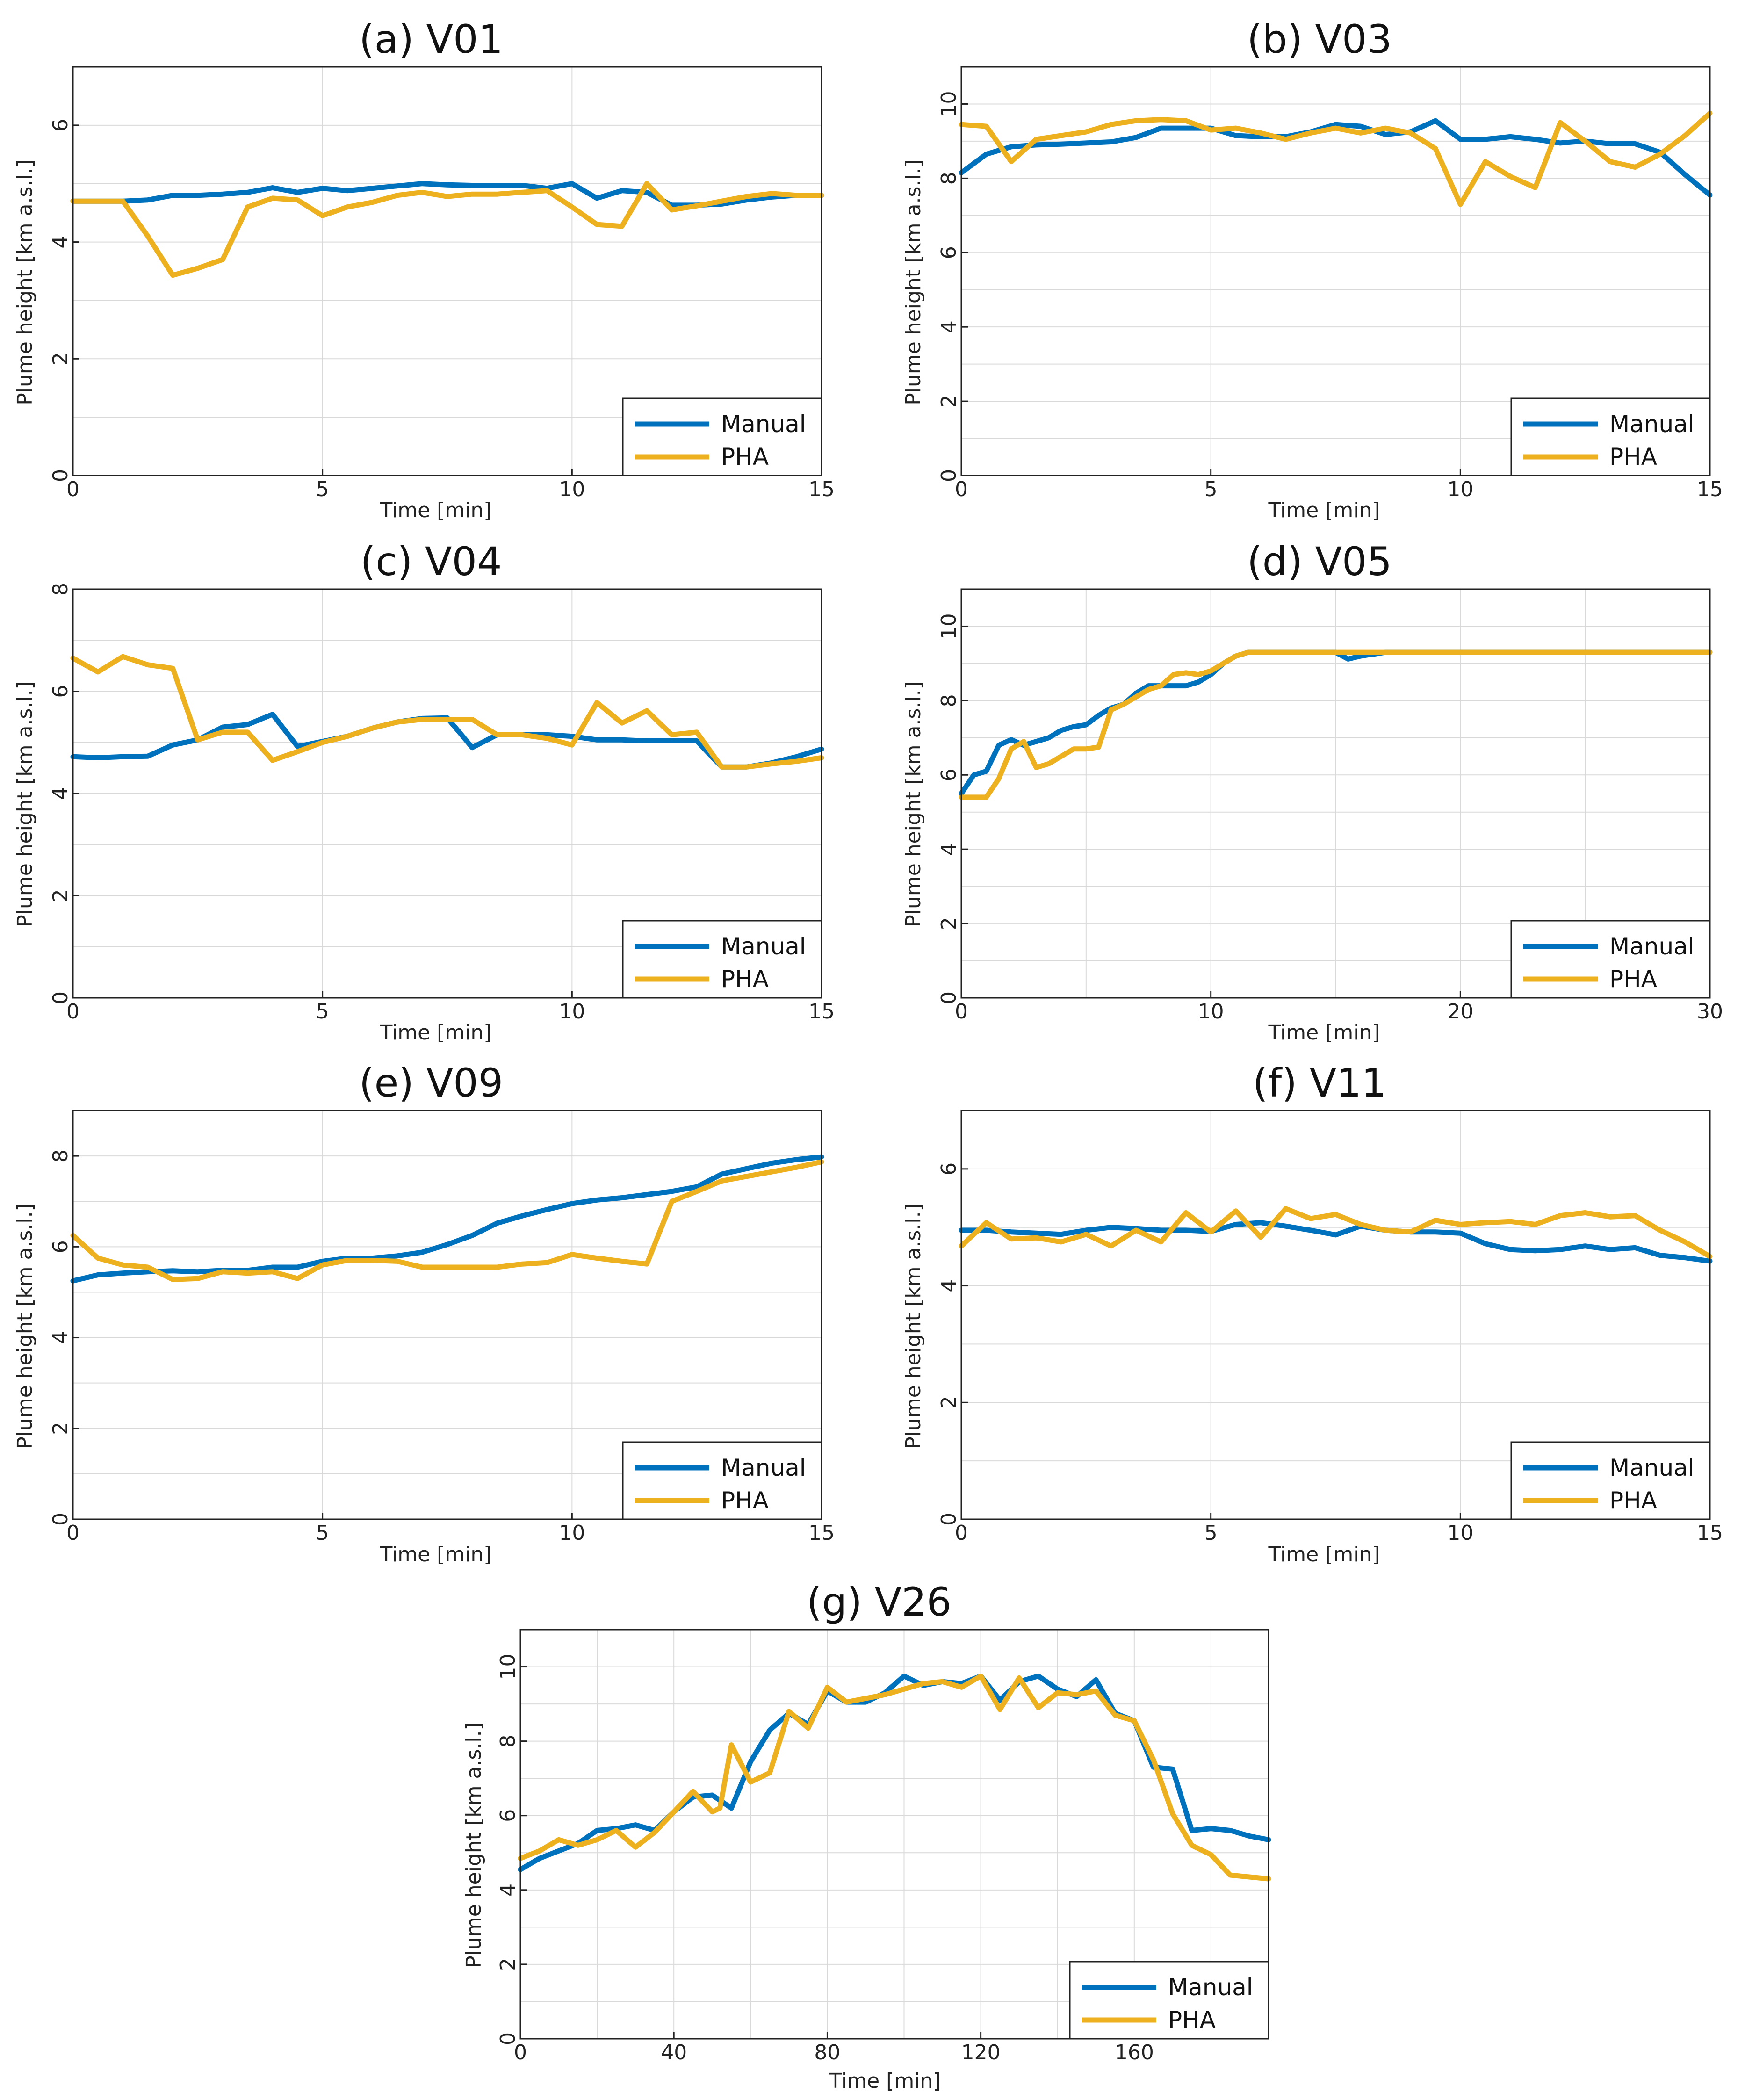 The image size is (1745, 2100). I want to click on plot-area: 0 5 10 15 0 2 4 6 Manual PHA, so click(442, 284).